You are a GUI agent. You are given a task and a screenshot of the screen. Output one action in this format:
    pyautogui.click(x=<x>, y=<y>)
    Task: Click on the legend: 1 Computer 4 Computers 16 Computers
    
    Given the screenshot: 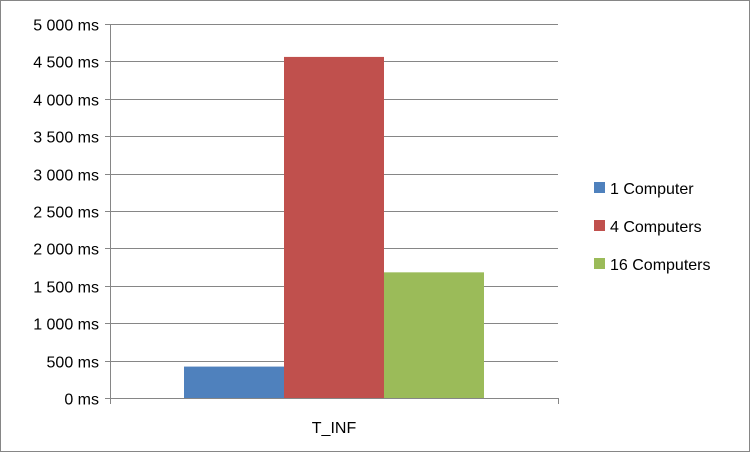 What is the action you would take?
    pyautogui.click(x=652, y=227)
    